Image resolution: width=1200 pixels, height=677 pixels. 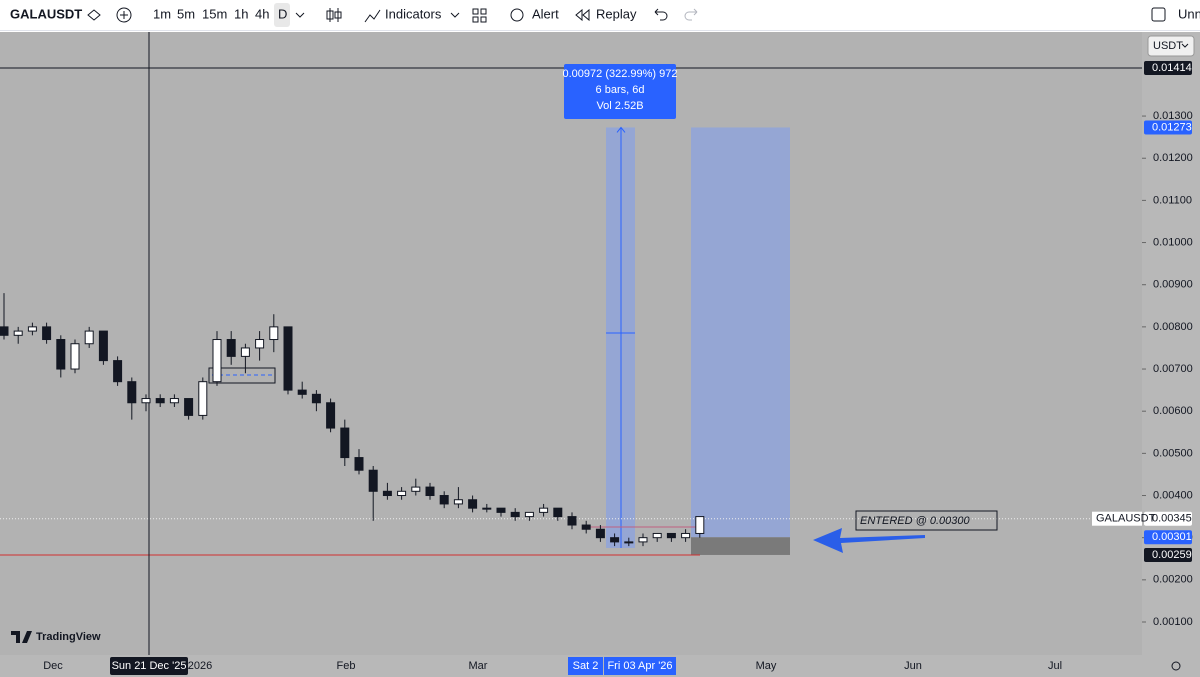 I want to click on undo, so click(x=661, y=14).